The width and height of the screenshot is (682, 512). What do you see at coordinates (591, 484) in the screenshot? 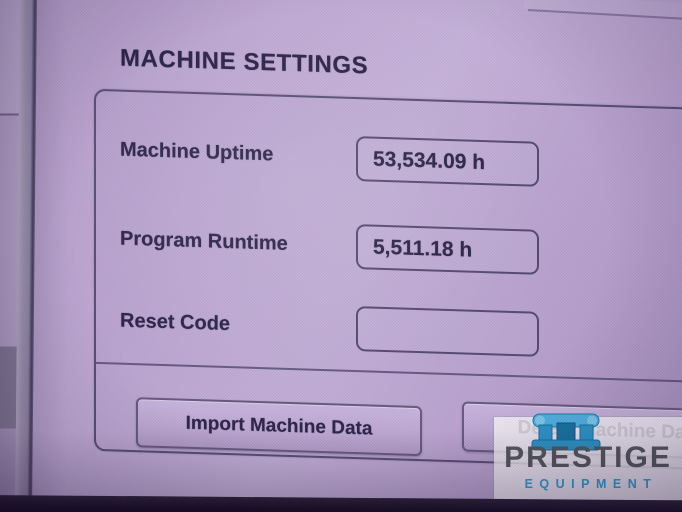
I see `brand-subtitle: EQUIPMENT` at bounding box center [591, 484].